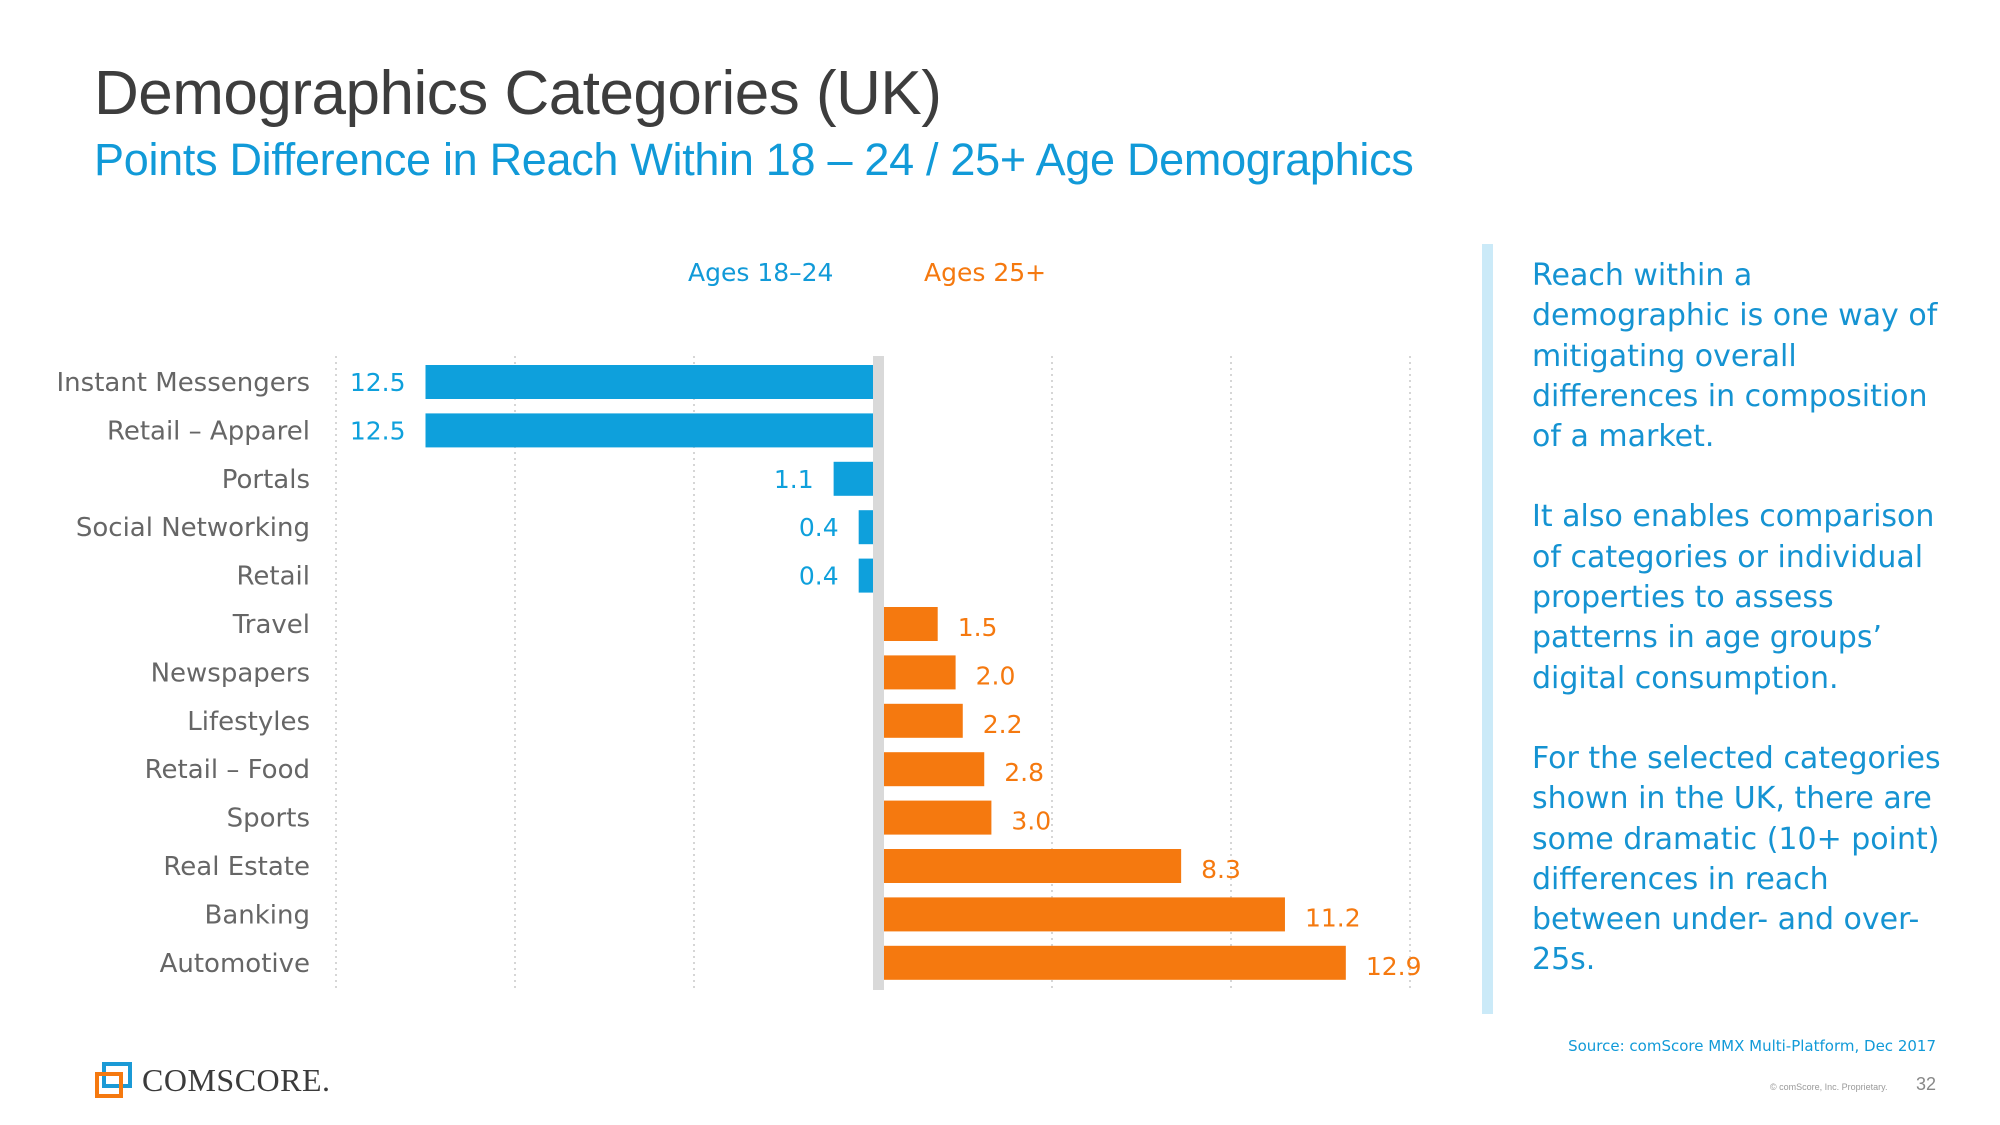 The image size is (2000, 1125). I want to click on category-label: Retail, so click(273, 577).